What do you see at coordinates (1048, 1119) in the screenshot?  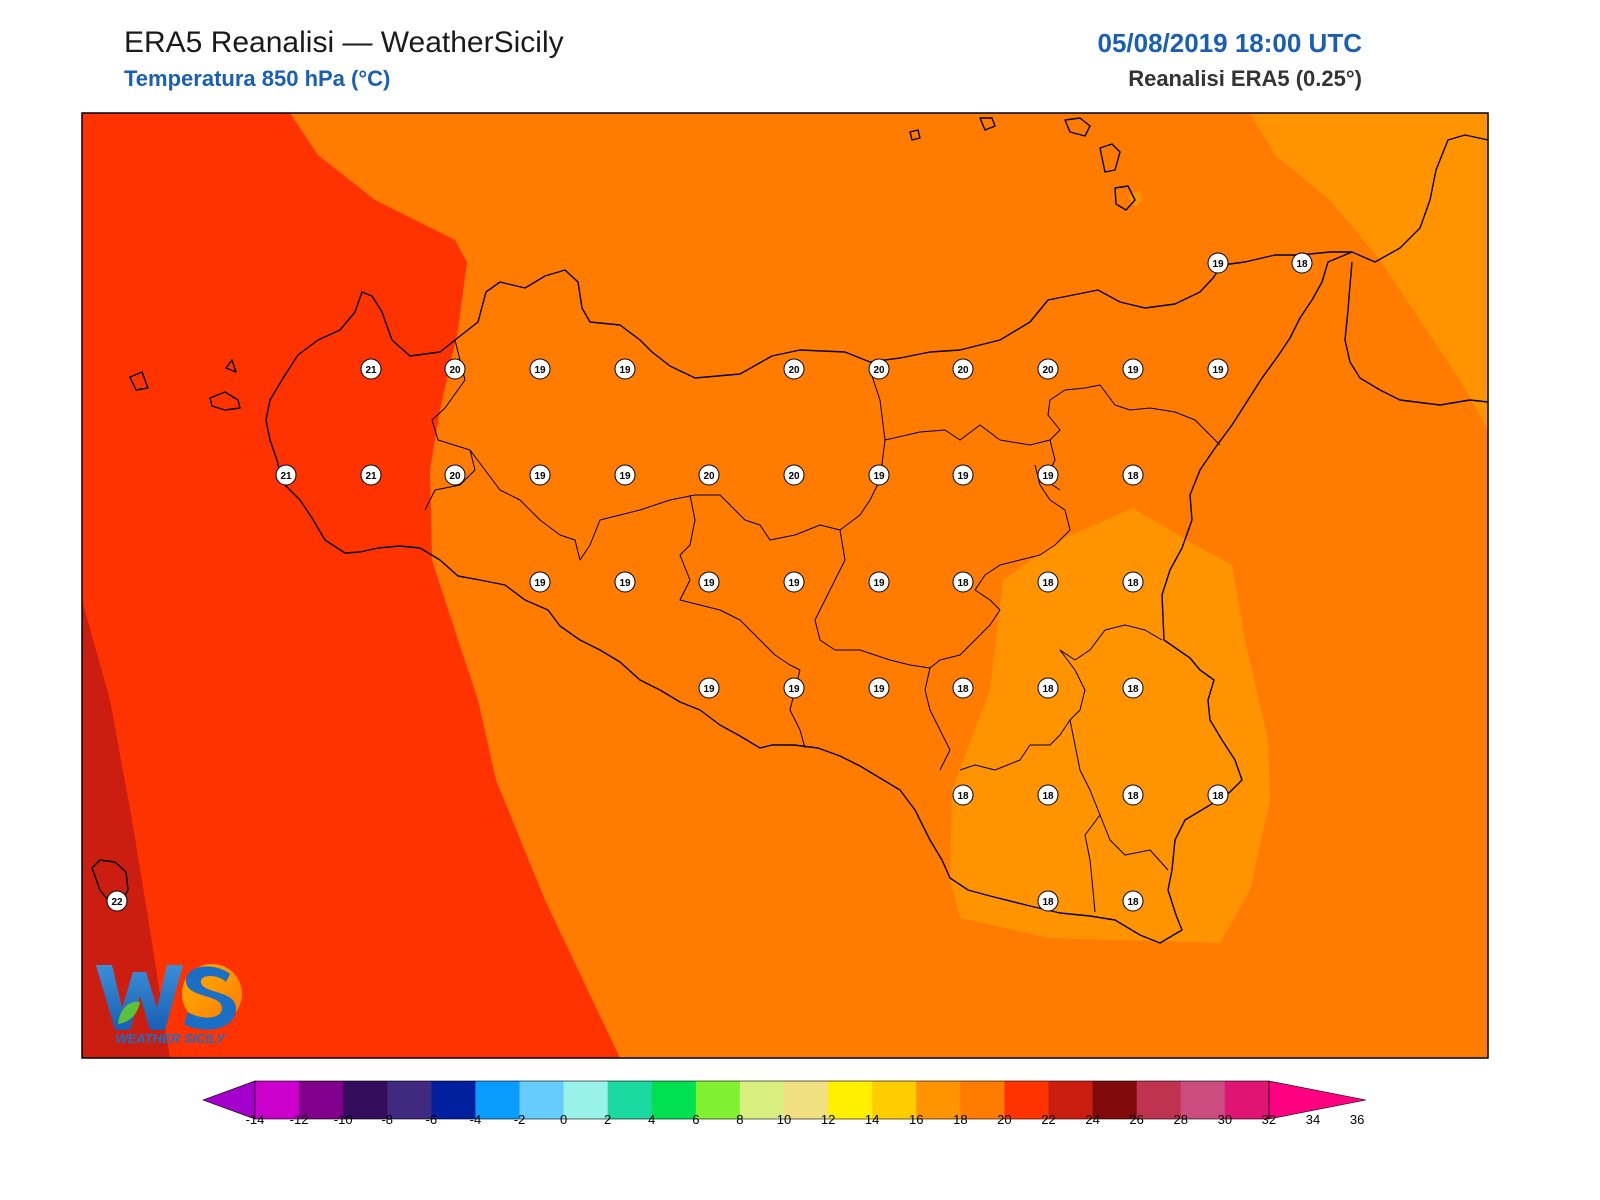 I see `colorbar-tick-label: 22` at bounding box center [1048, 1119].